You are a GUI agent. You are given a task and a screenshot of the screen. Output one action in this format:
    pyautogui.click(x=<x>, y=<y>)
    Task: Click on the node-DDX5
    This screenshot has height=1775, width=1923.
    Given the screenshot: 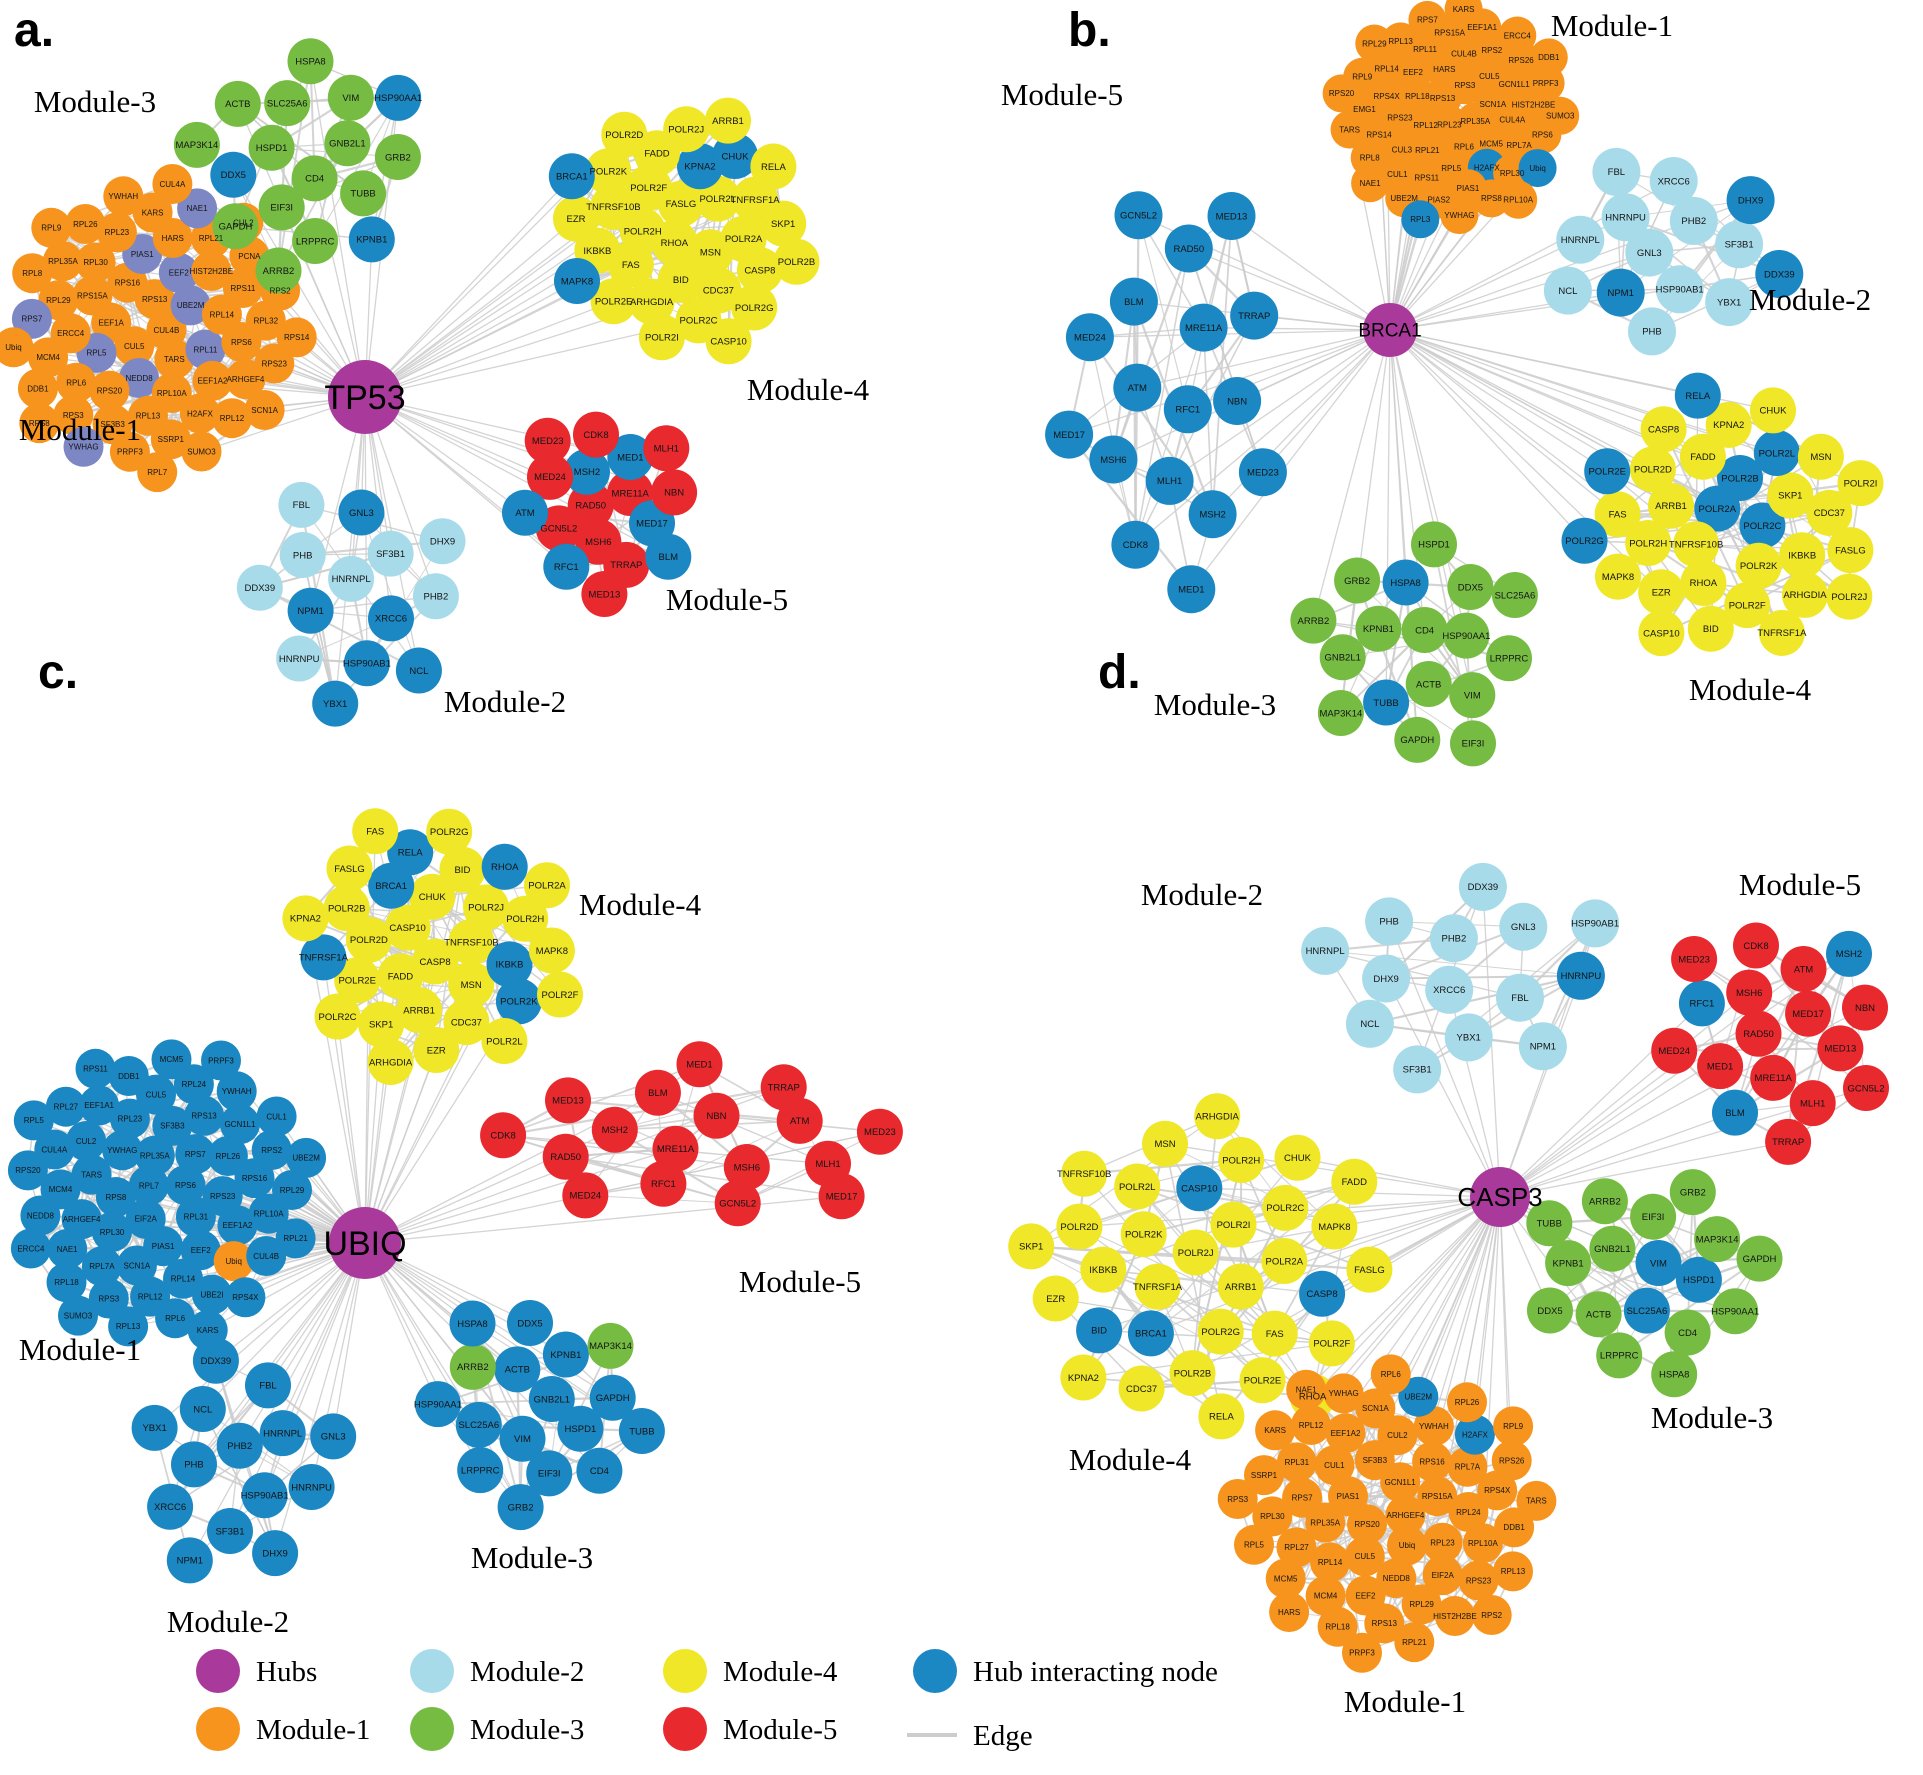 What is the action you would take?
    pyautogui.click(x=530, y=1323)
    